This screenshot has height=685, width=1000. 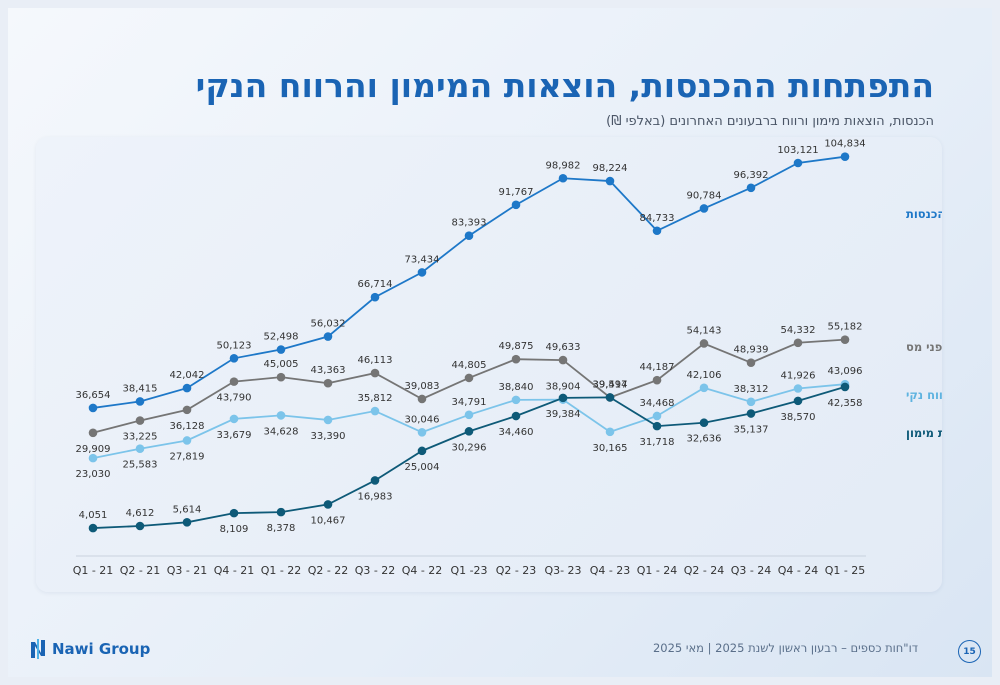 What do you see at coordinates (93, 570) in the screenshot?
I see `x-tick-label: Q1 - 21` at bounding box center [93, 570].